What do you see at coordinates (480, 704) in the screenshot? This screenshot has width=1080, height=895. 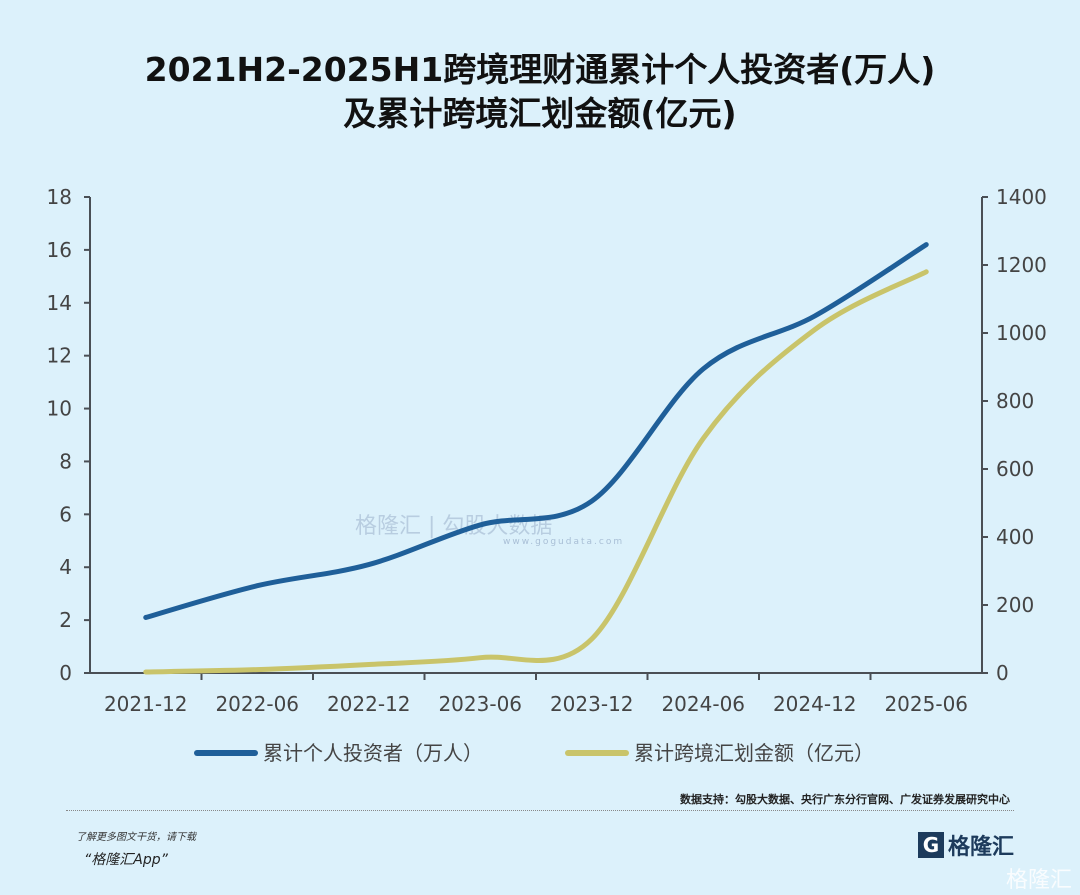 I see `x-tick-label: 2023-06` at bounding box center [480, 704].